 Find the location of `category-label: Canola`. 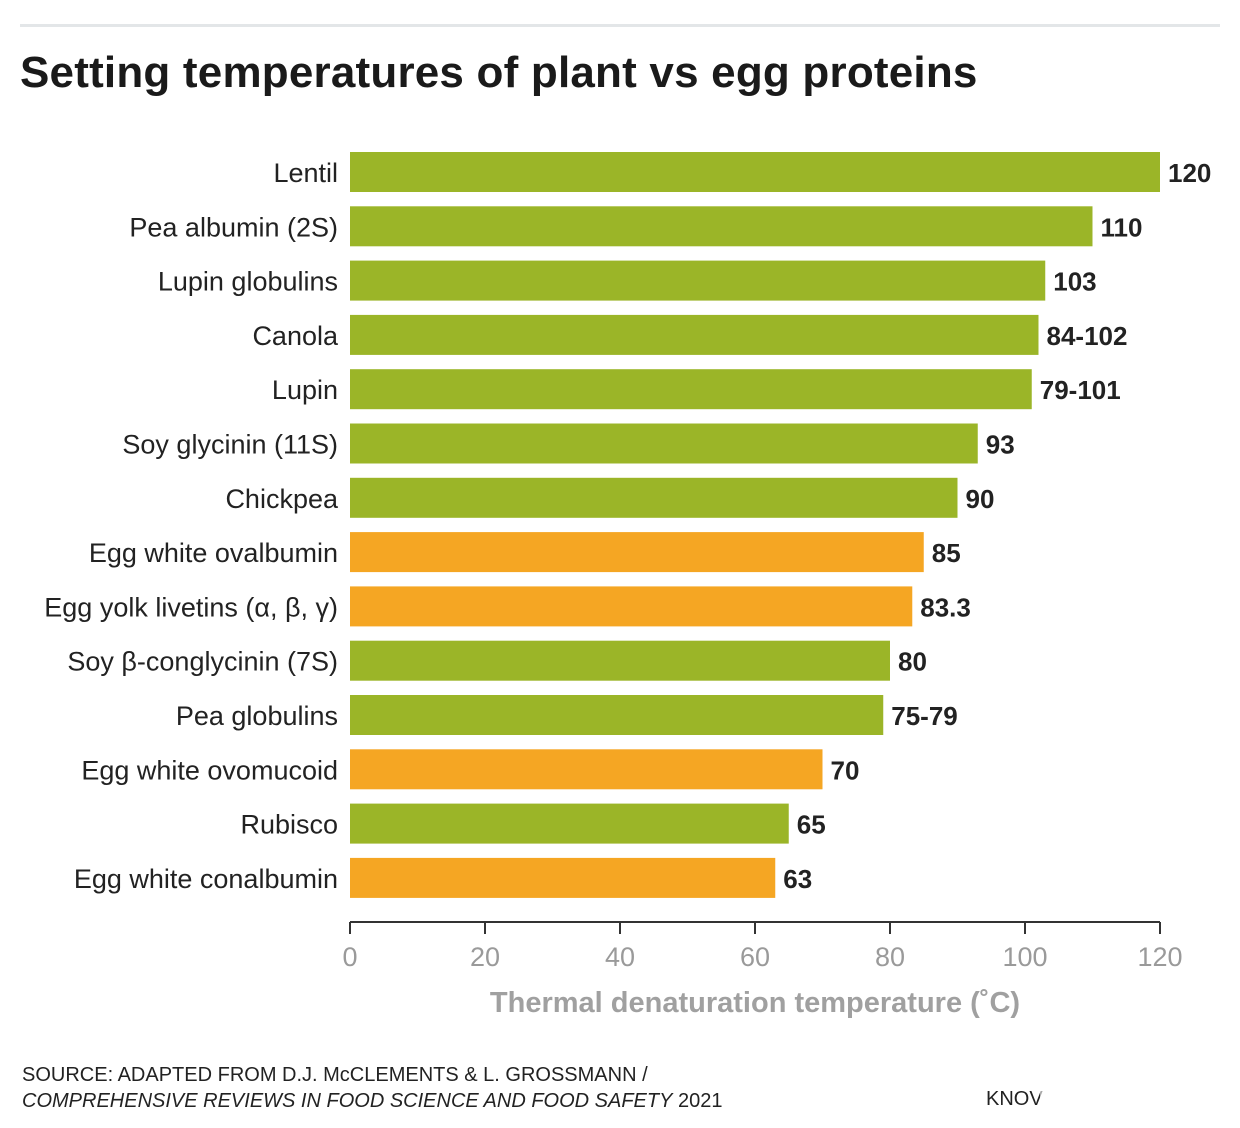

category-label: Canola is located at coordinates (295, 336).